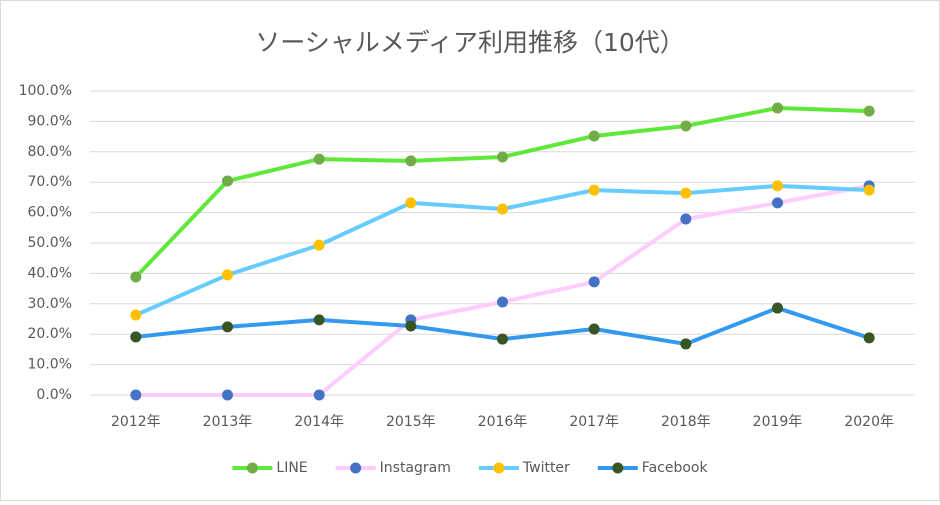 Image resolution: width=940 pixels, height=505 pixels. I want to click on x-tick-label: 2015年, so click(411, 422).